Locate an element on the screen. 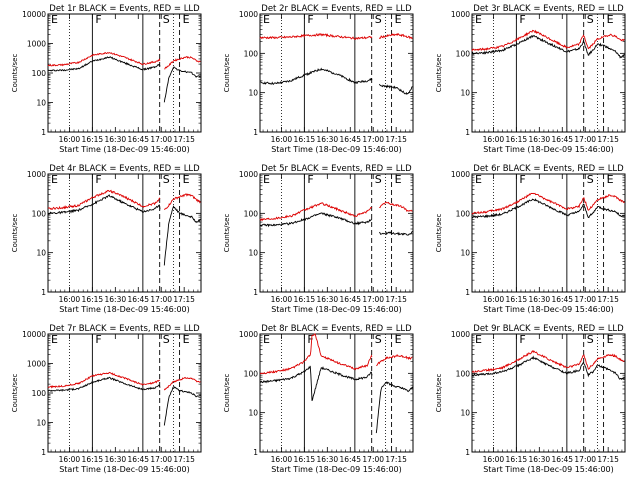  panel-title: Det 5r BLACK = Events, RED = LLD is located at coordinates (336, 169).